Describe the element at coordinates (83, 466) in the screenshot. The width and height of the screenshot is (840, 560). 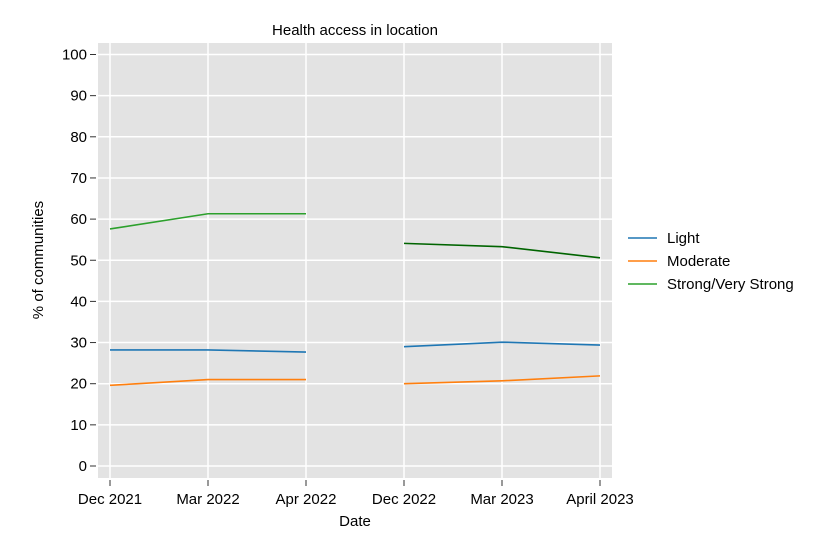
I see `y-tick-label: 0` at that location.